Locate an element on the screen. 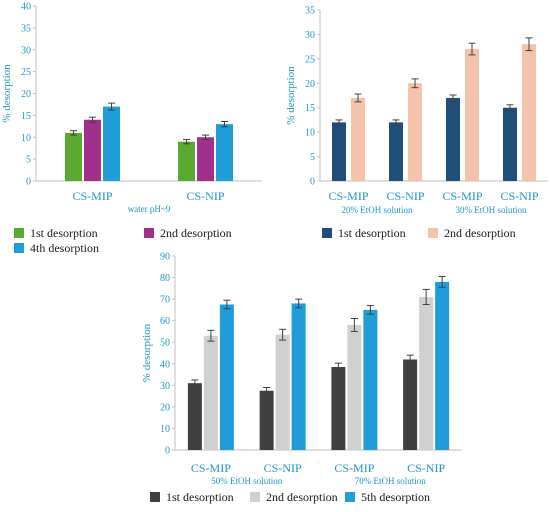 The height and width of the screenshot is (512, 550). group-note: 20% EtOH solution is located at coordinates (377, 210).